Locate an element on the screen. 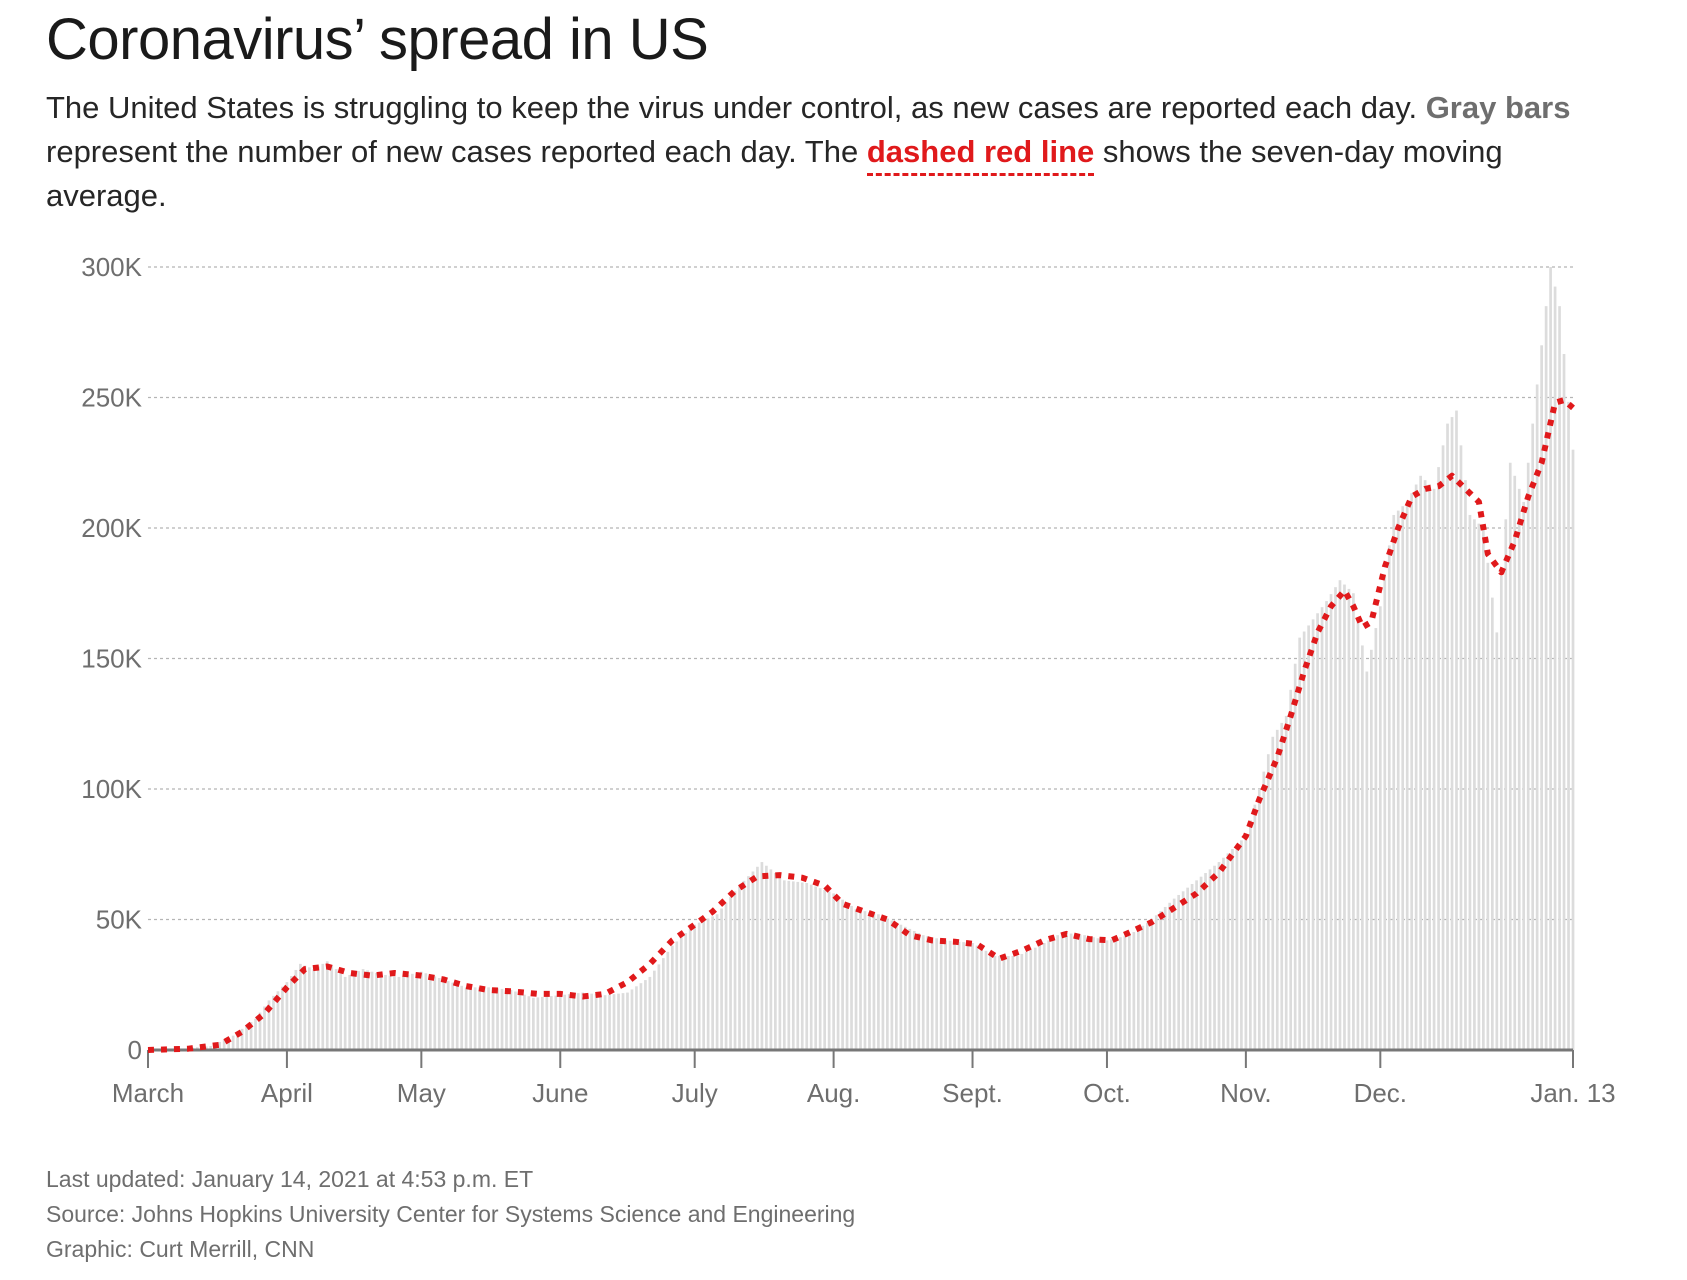 This screenshot has height=1280, width=1687. x-tick-label: Oct. is located at coordinates (1107, 1093).